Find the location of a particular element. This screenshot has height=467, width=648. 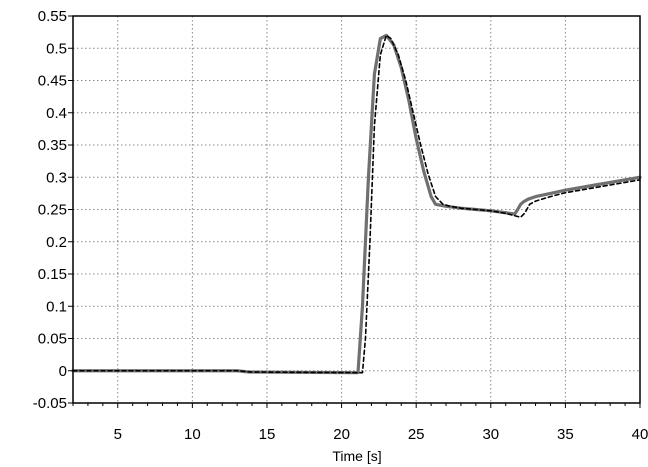

x-ticks: 5 10 15 20 25 30 35 40 is located at coordinates (360, 423).